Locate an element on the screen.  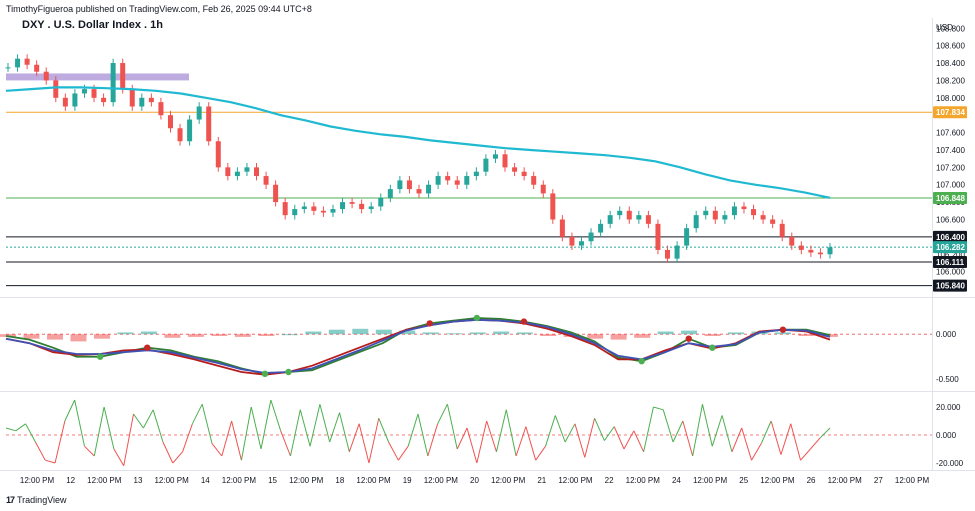
tradingview-brand: 17 TradingView is located at coordinates (36, 500).